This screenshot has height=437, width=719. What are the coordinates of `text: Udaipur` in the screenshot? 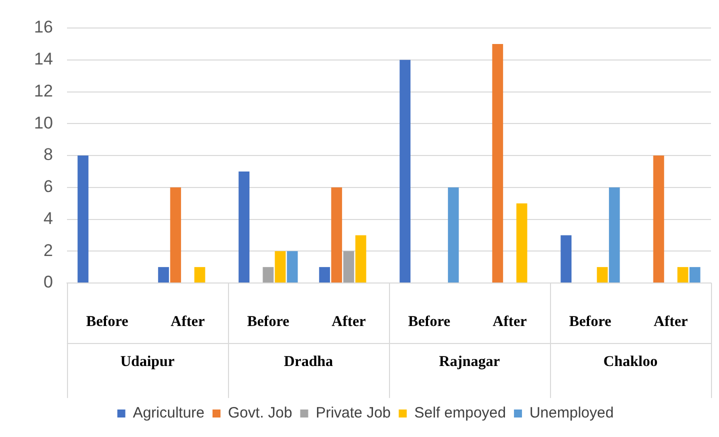 It's located at (147, 362).